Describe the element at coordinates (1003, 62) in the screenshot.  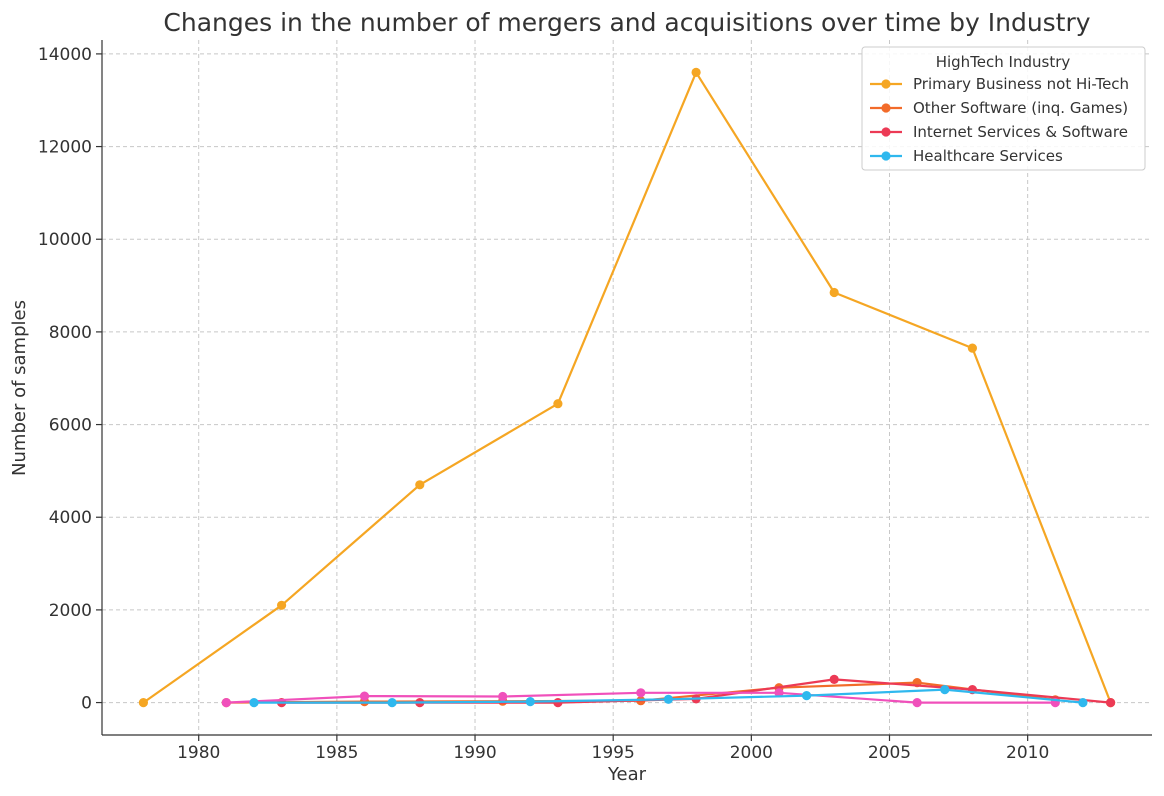
I see `legend-title: HighTech Industry` at that location.